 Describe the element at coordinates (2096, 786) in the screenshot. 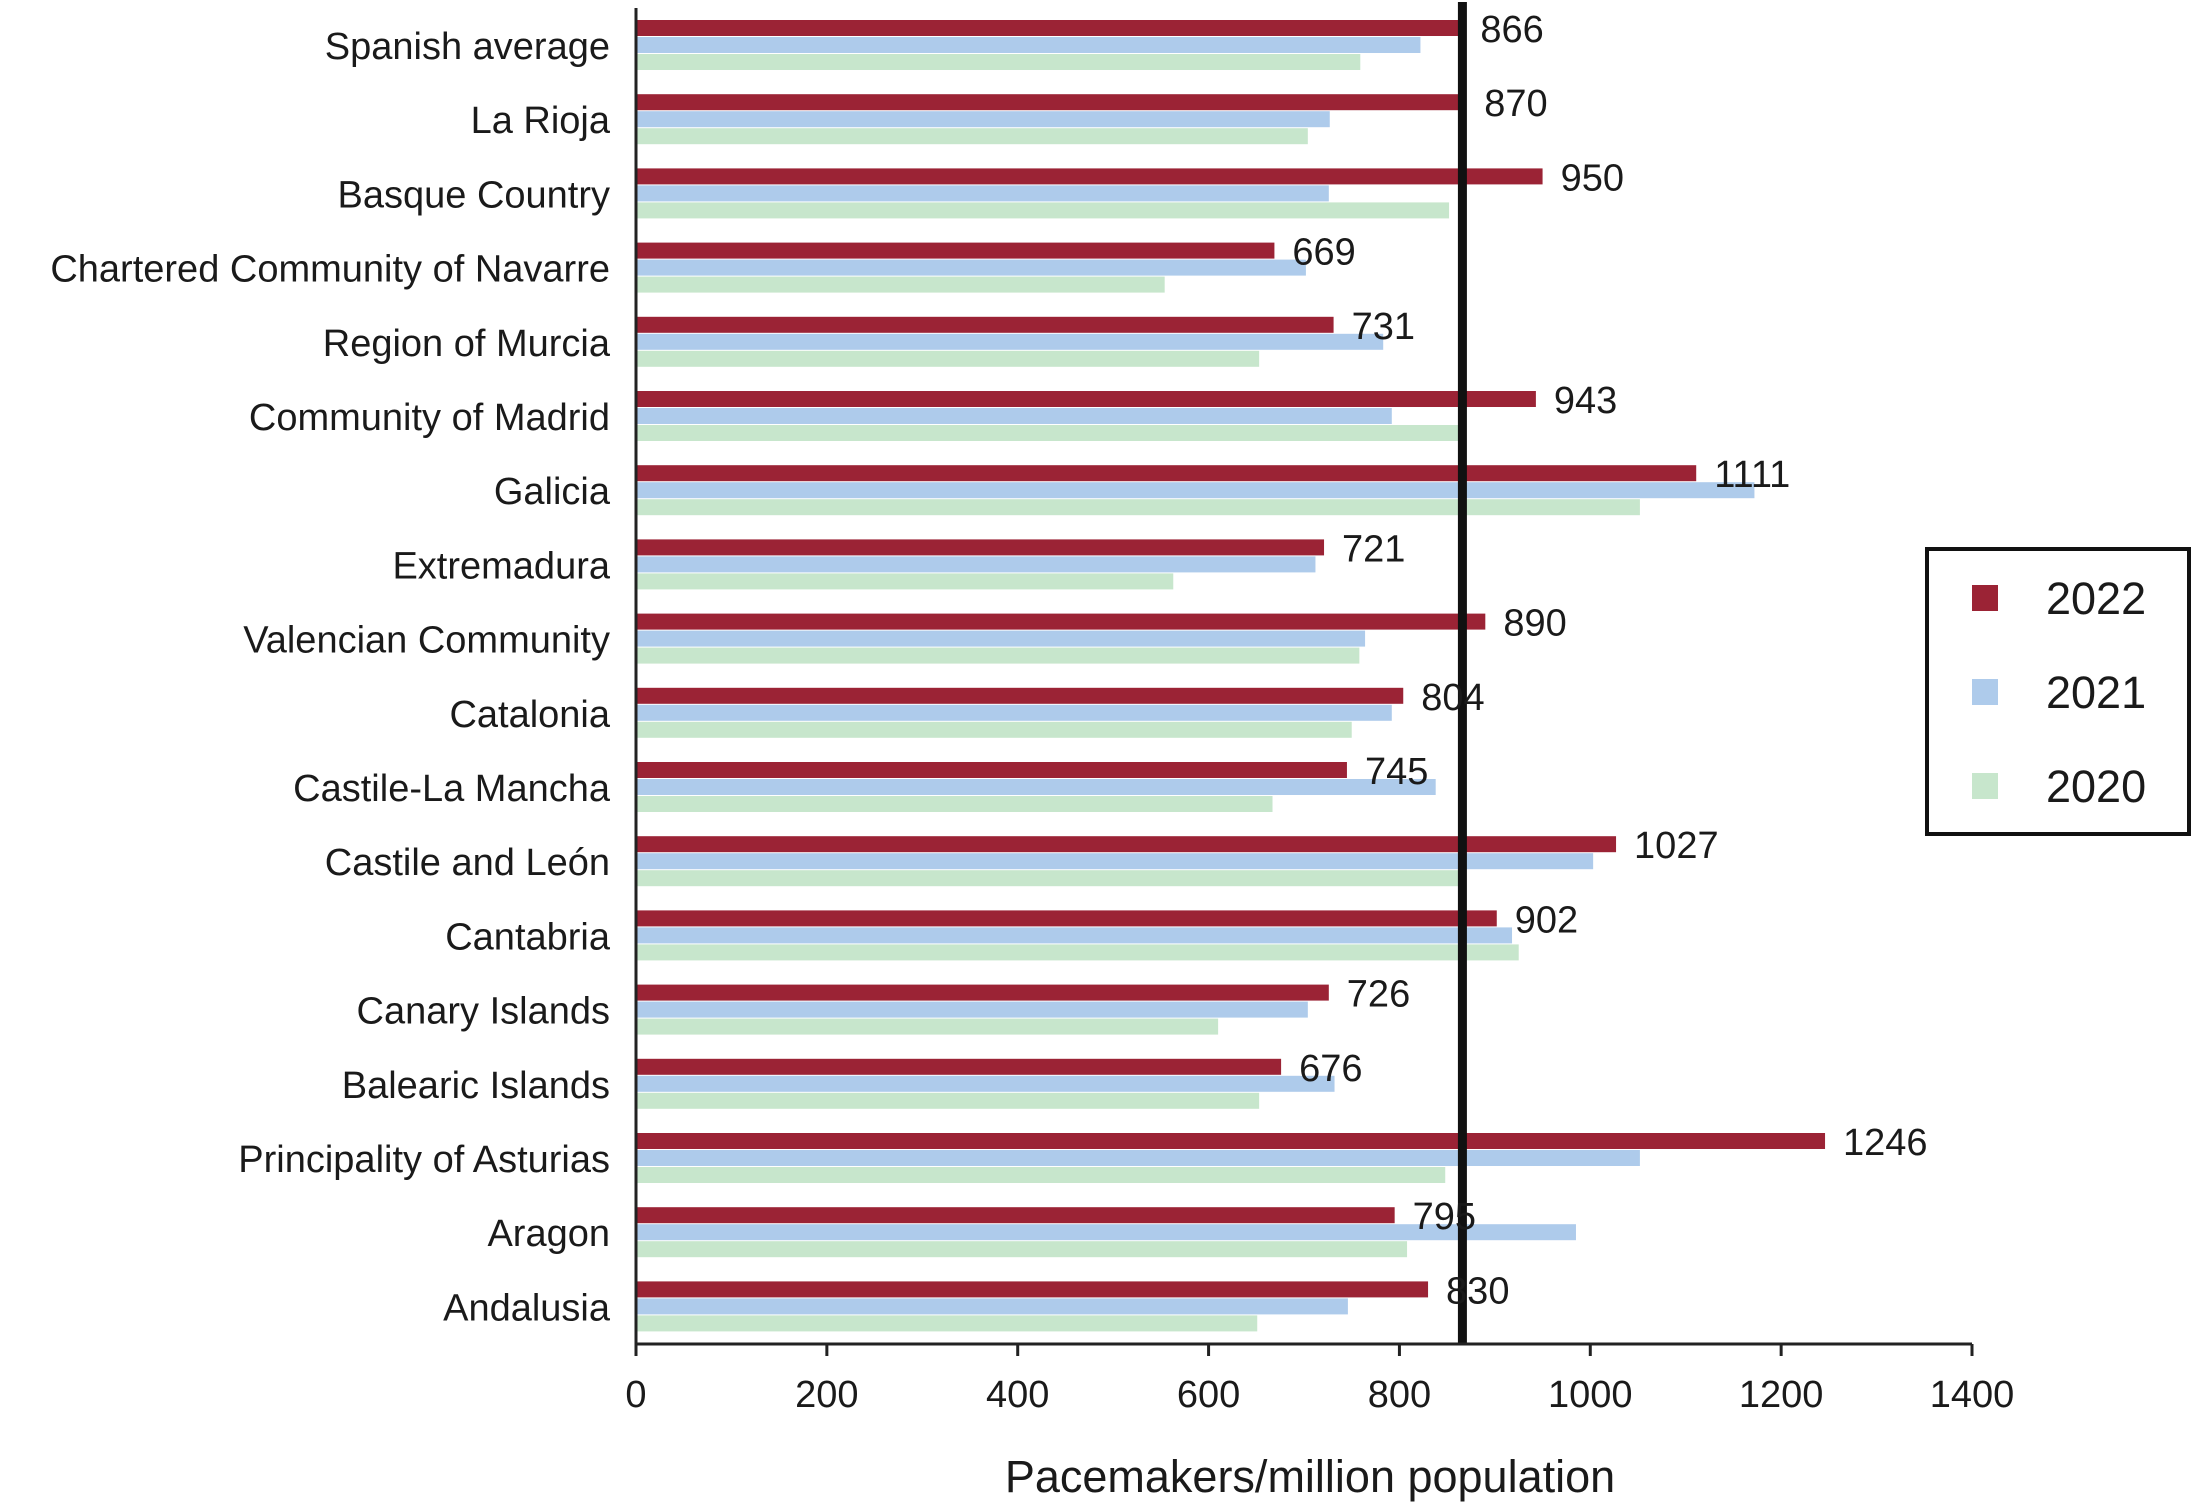

I see `legend-label-2020: 2020` at that location.